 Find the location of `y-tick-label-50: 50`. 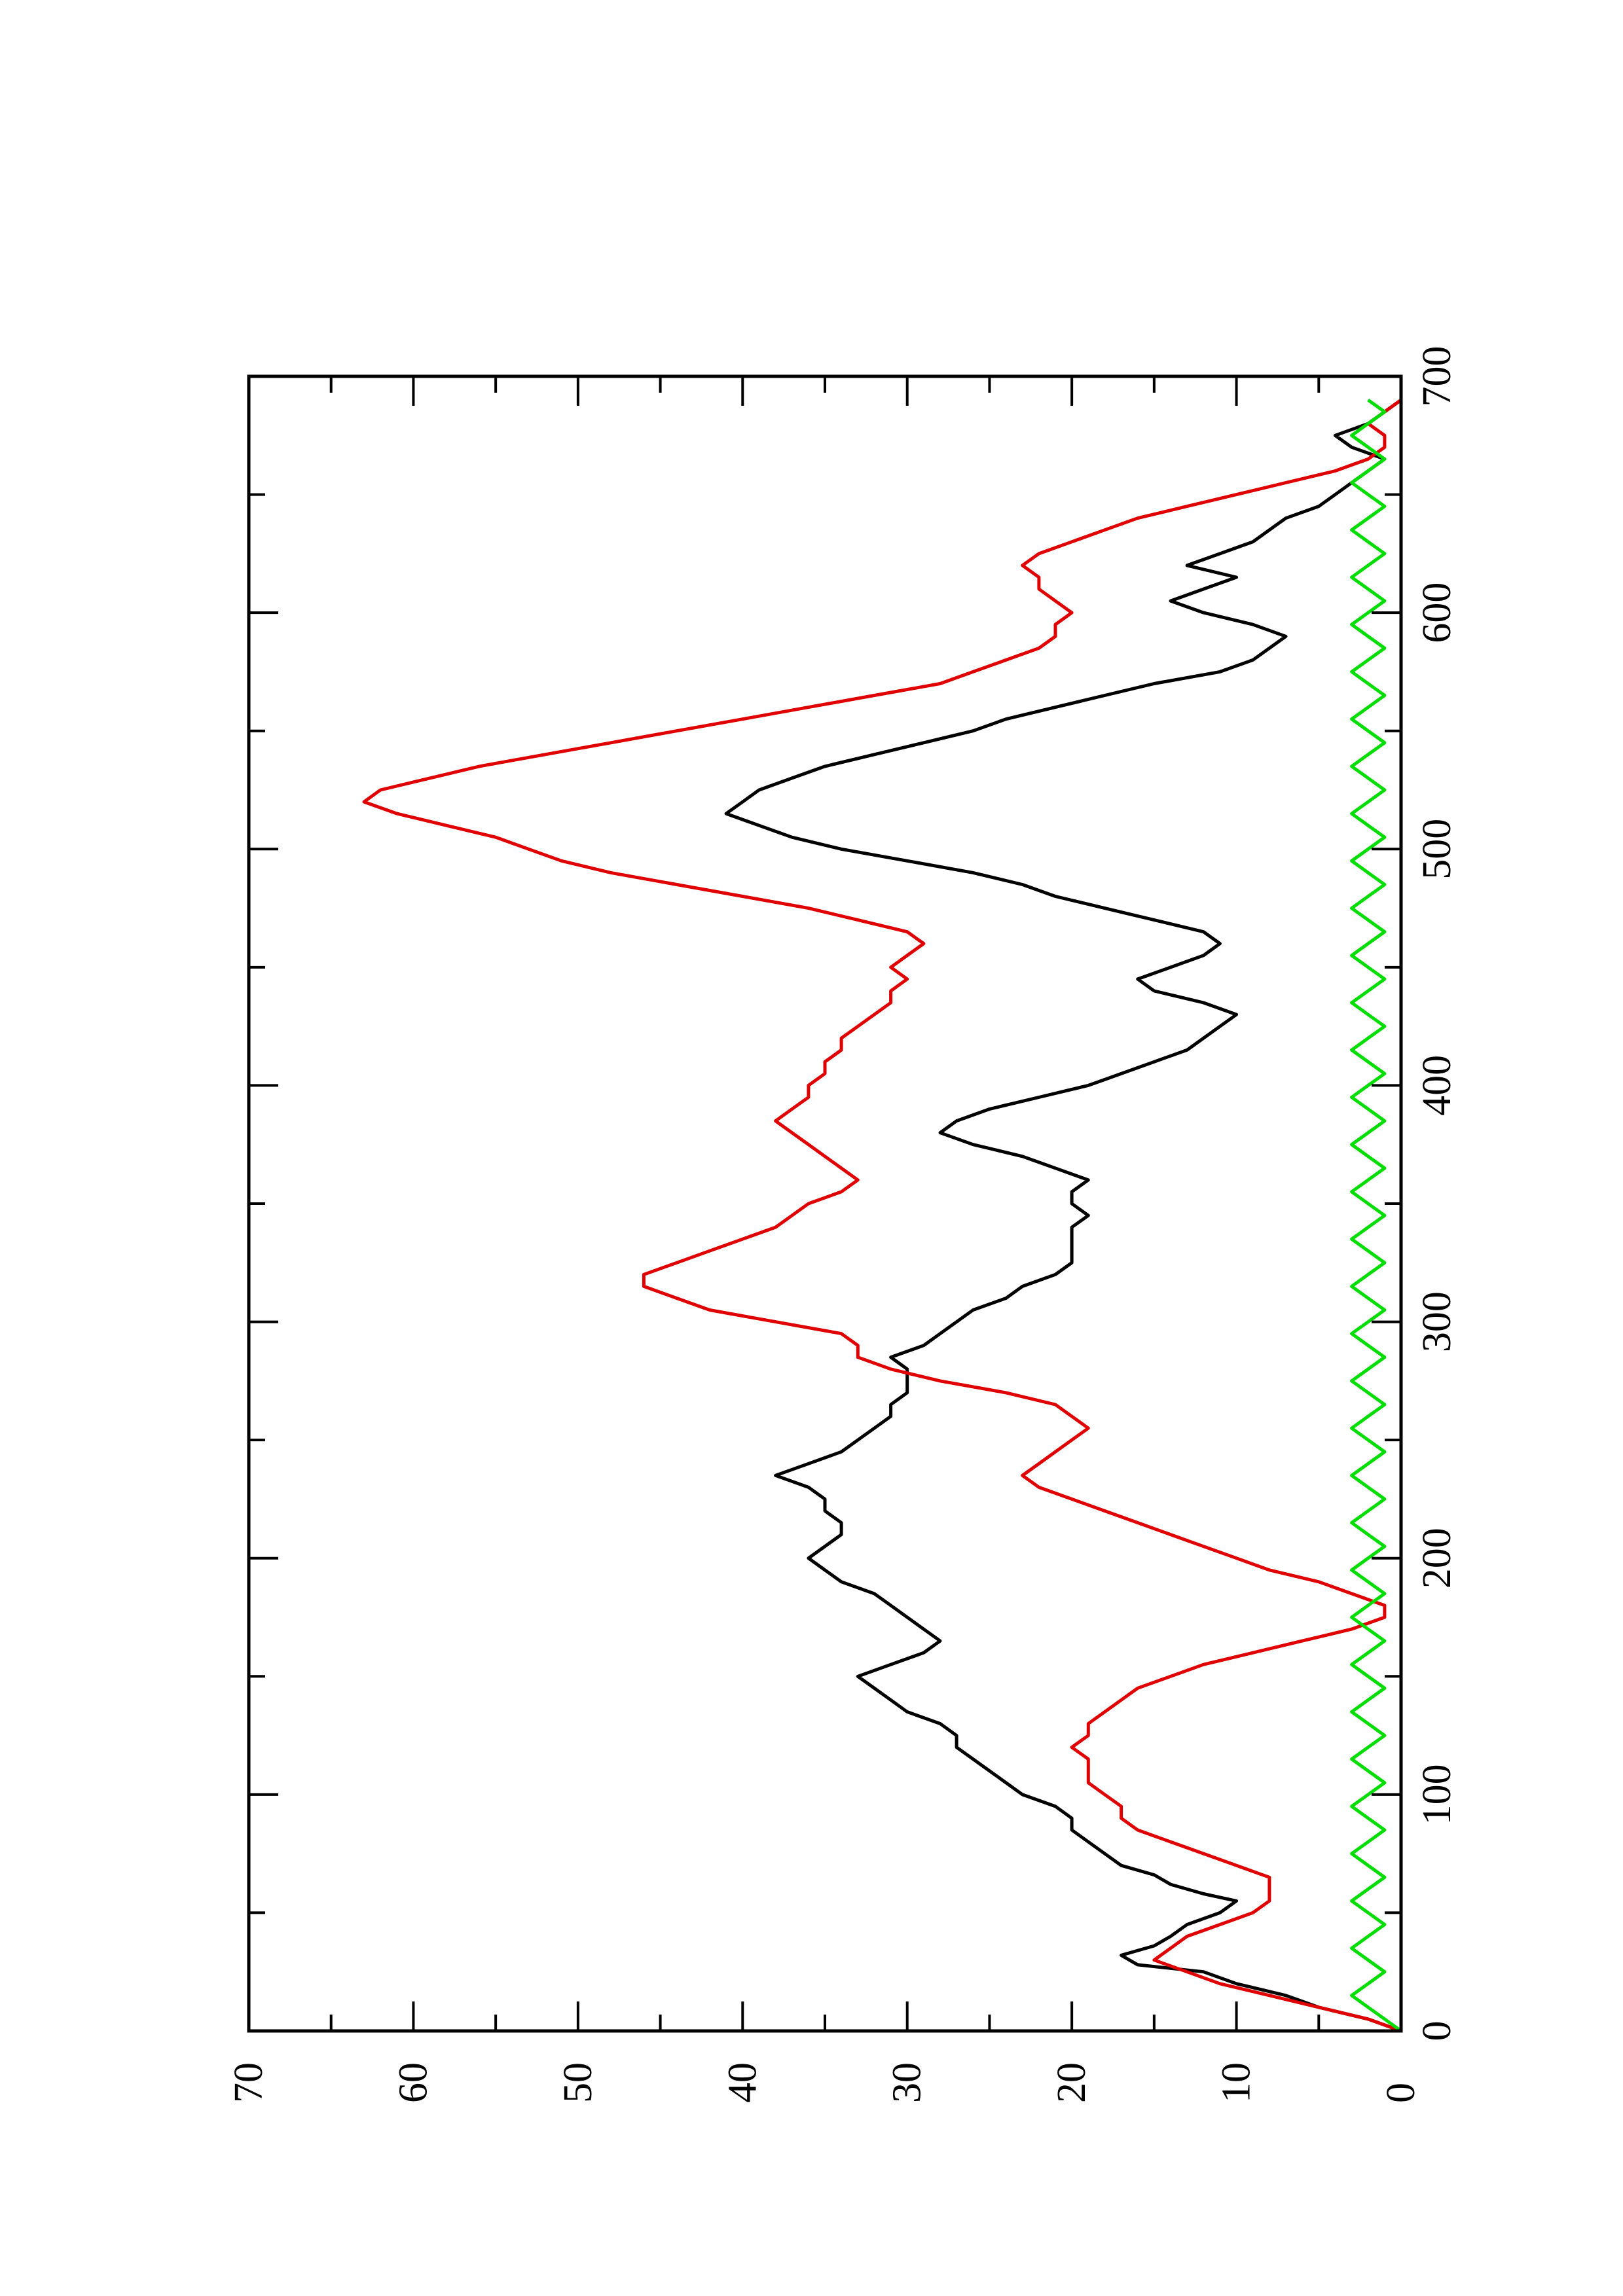

y-tick-label-50: 50 is located at coordinates (578, 2082).